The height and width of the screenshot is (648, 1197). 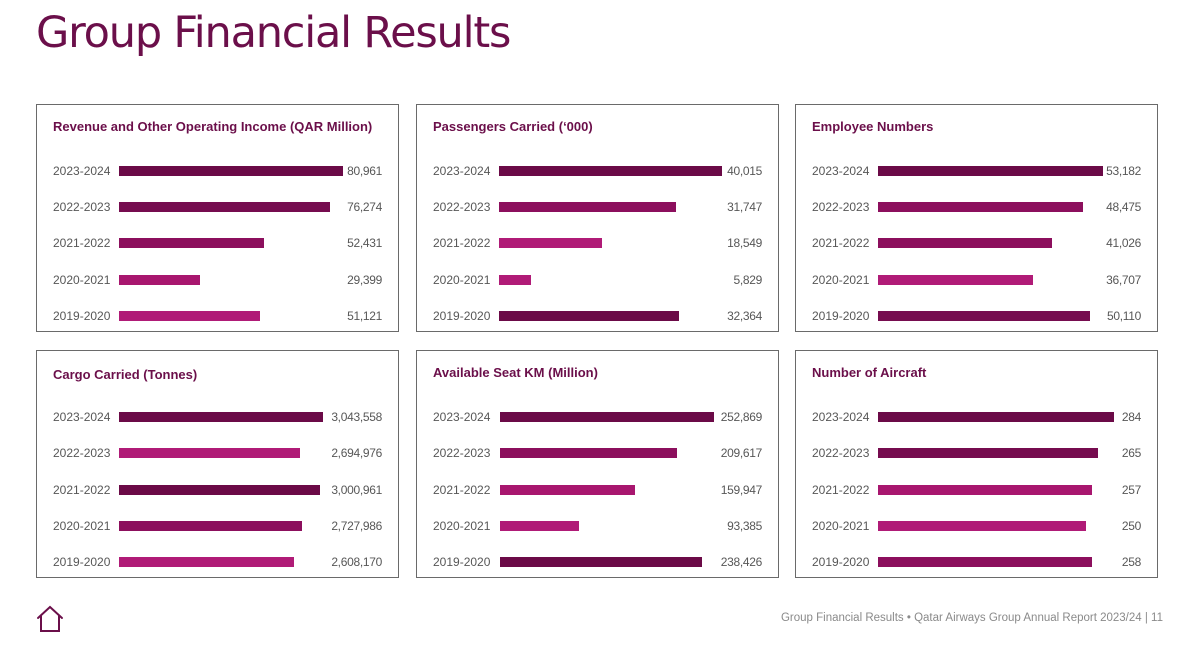 I want to click on bar-row: 2021-2022 41,026, so click(x=976, y=243).